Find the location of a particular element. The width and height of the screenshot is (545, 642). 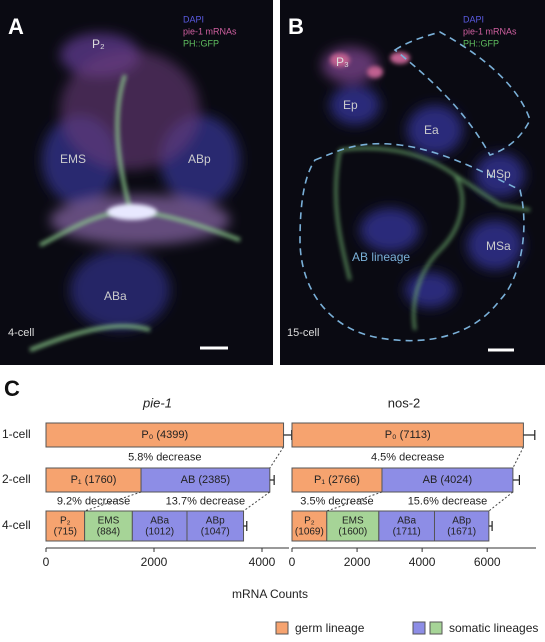

legend-label: germ lineage is located at coordinates (330, 628).